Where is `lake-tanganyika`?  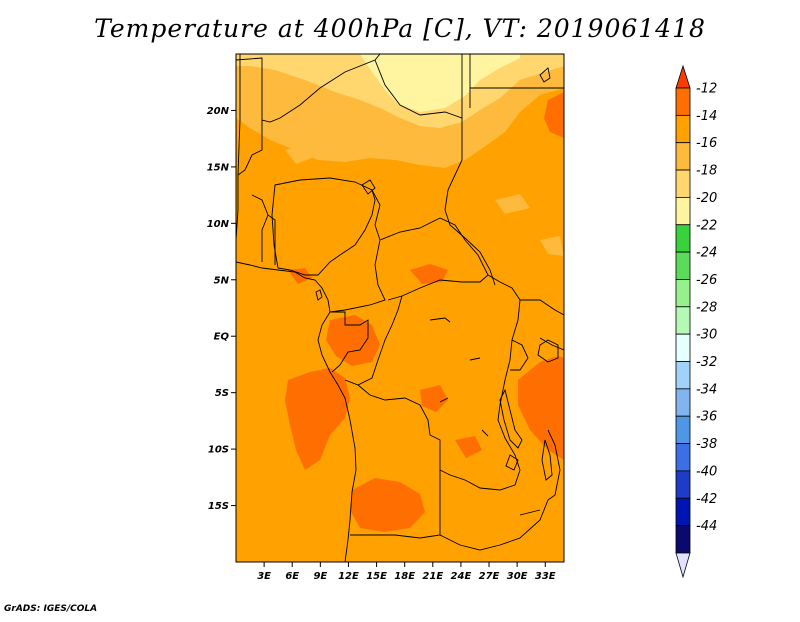 lake-tanganyika is located at coordinates (511, 418).